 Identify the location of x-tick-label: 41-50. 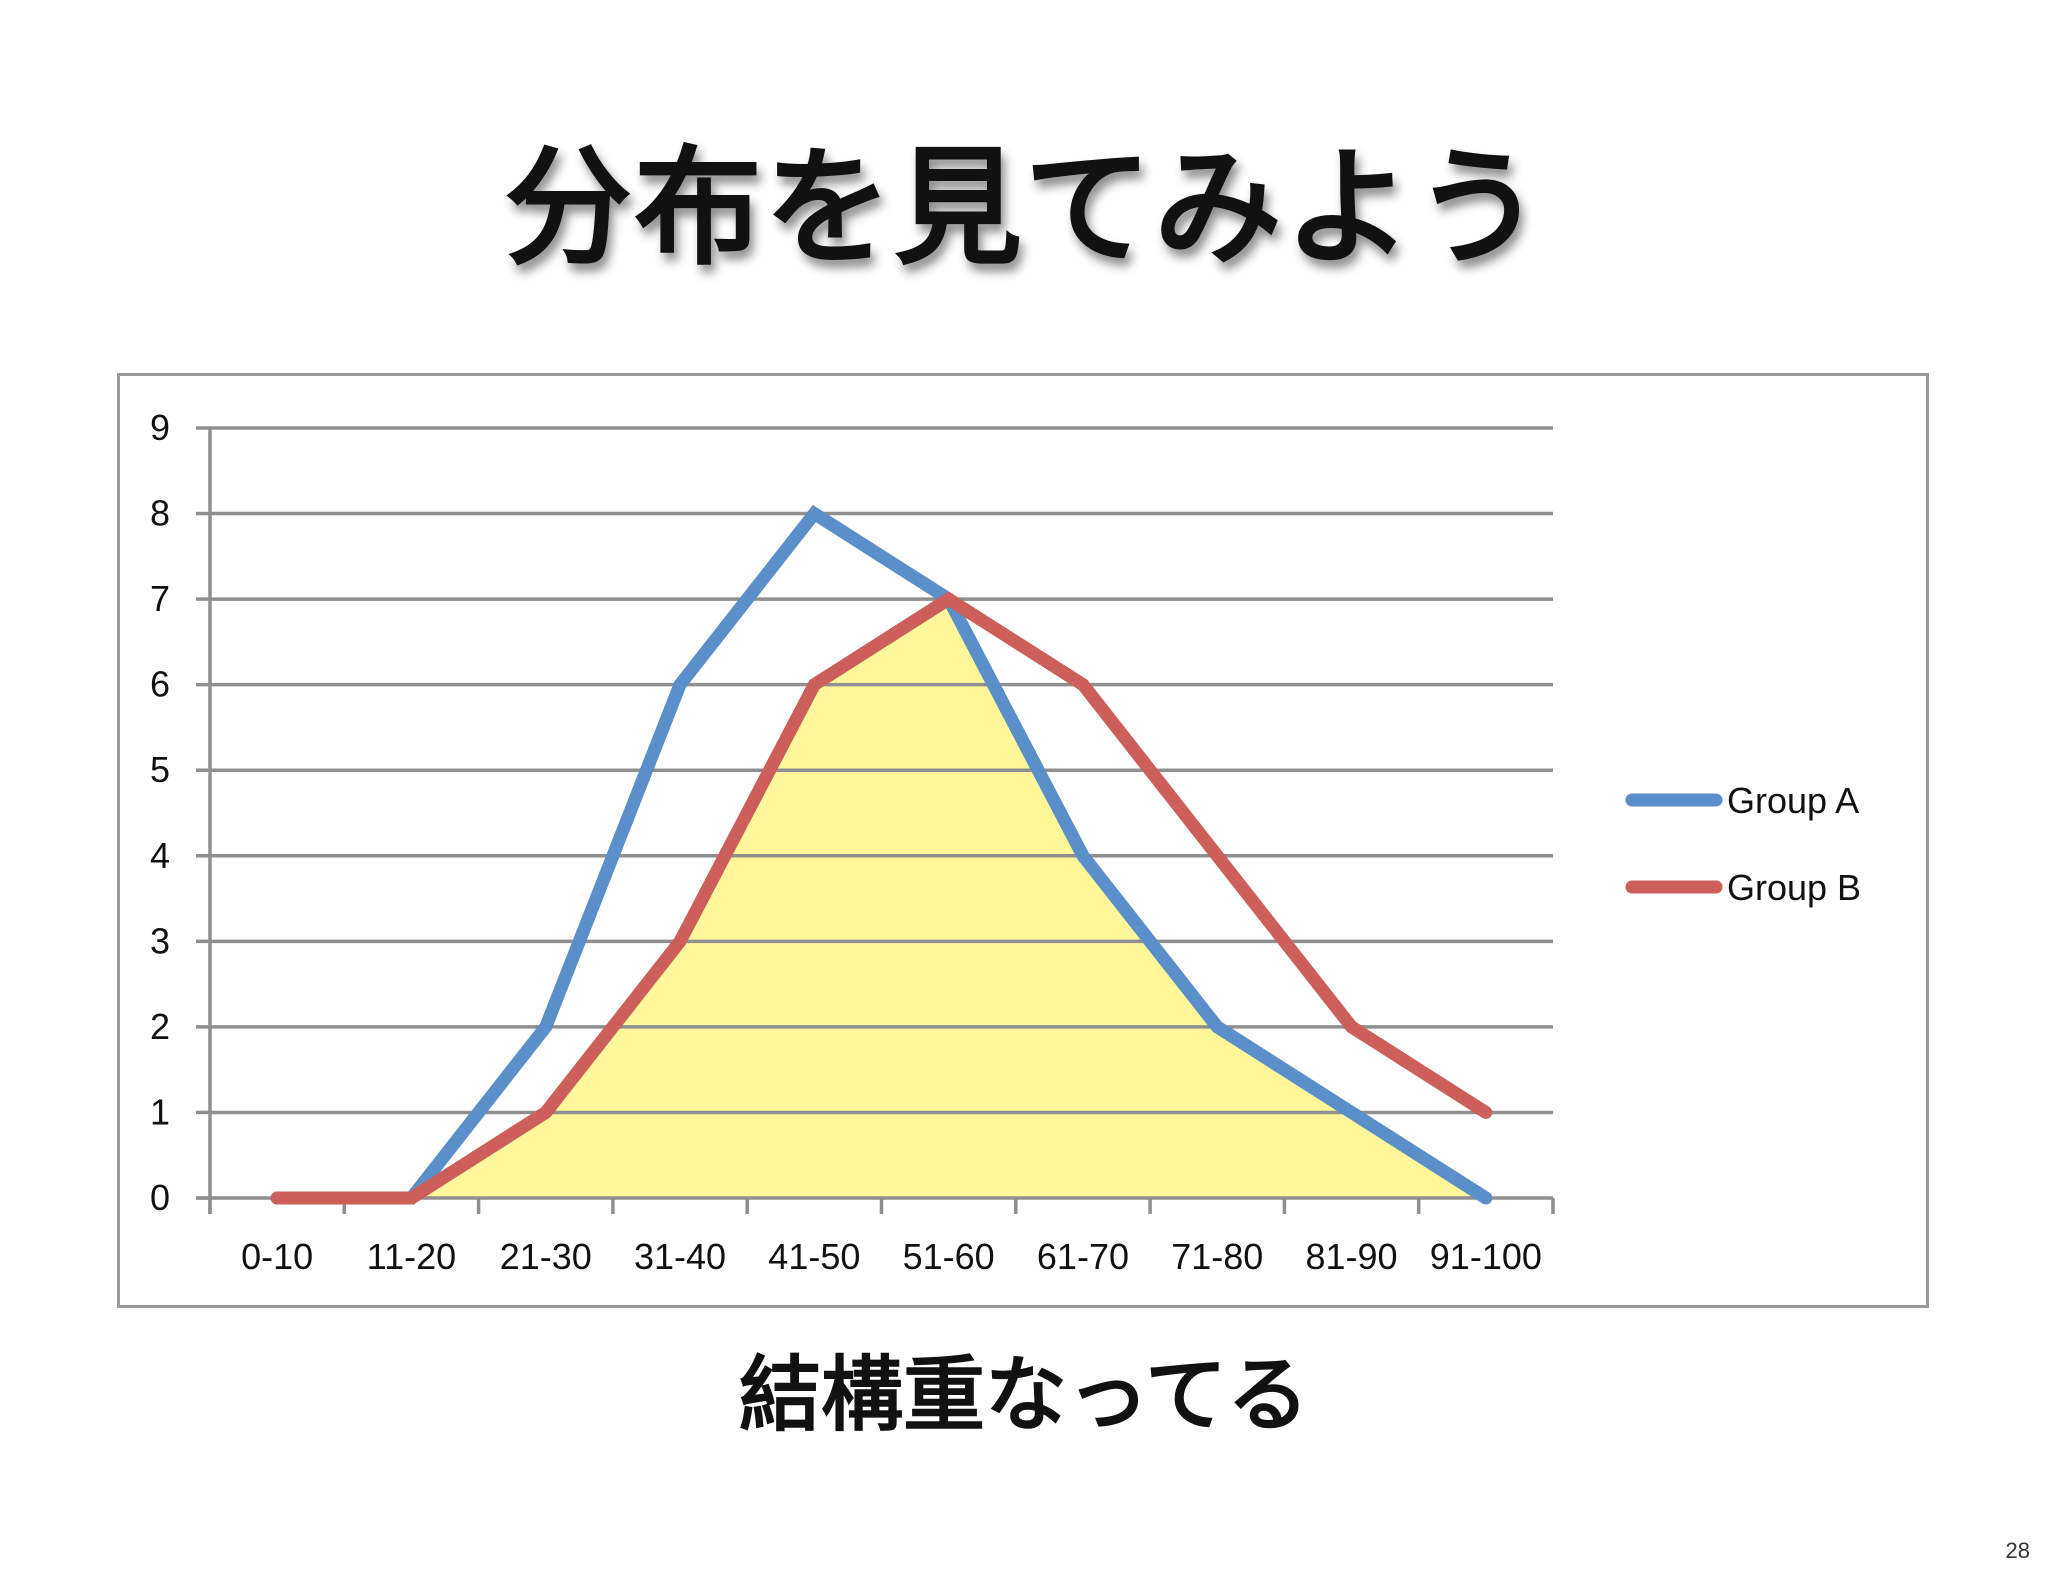
(814, 1256).